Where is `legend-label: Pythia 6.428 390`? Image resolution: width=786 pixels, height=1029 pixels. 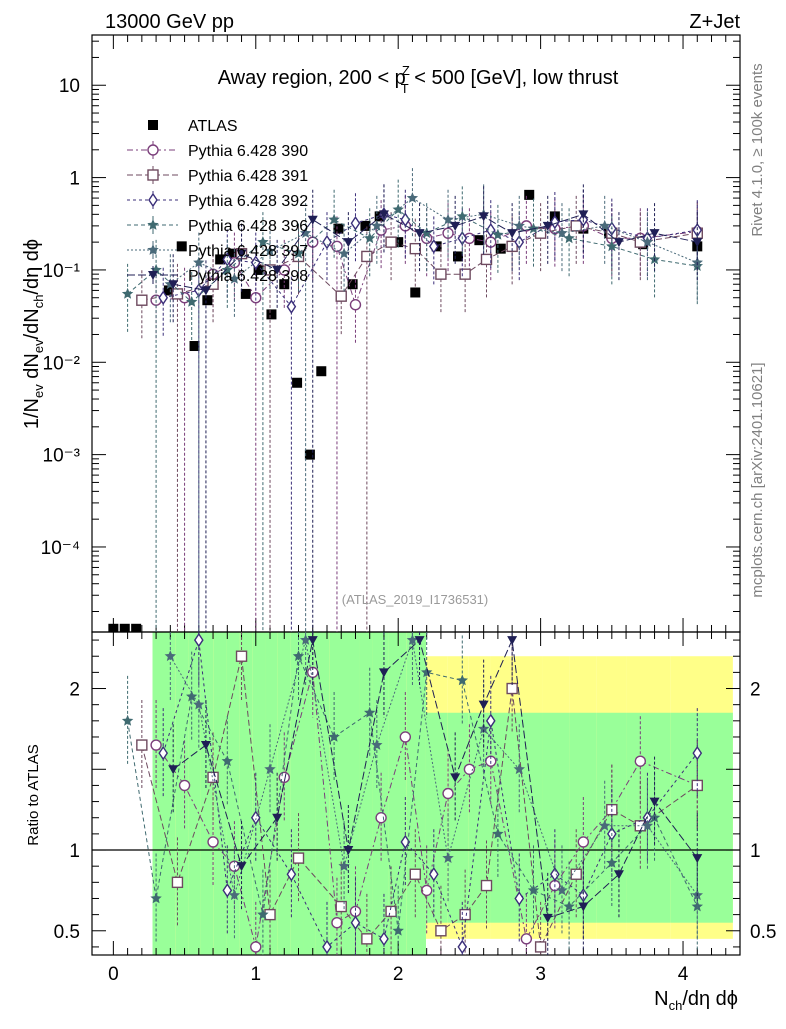
legend-label: Pythia 6.428 390 is located at coordinates (248, 151).